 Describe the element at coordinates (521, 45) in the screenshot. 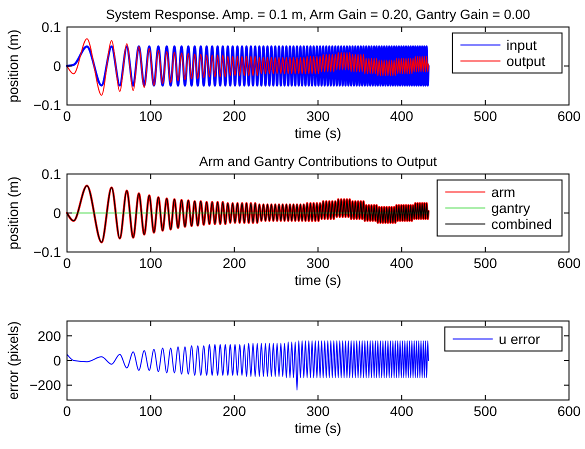

I see `legend-label: input` at that location.